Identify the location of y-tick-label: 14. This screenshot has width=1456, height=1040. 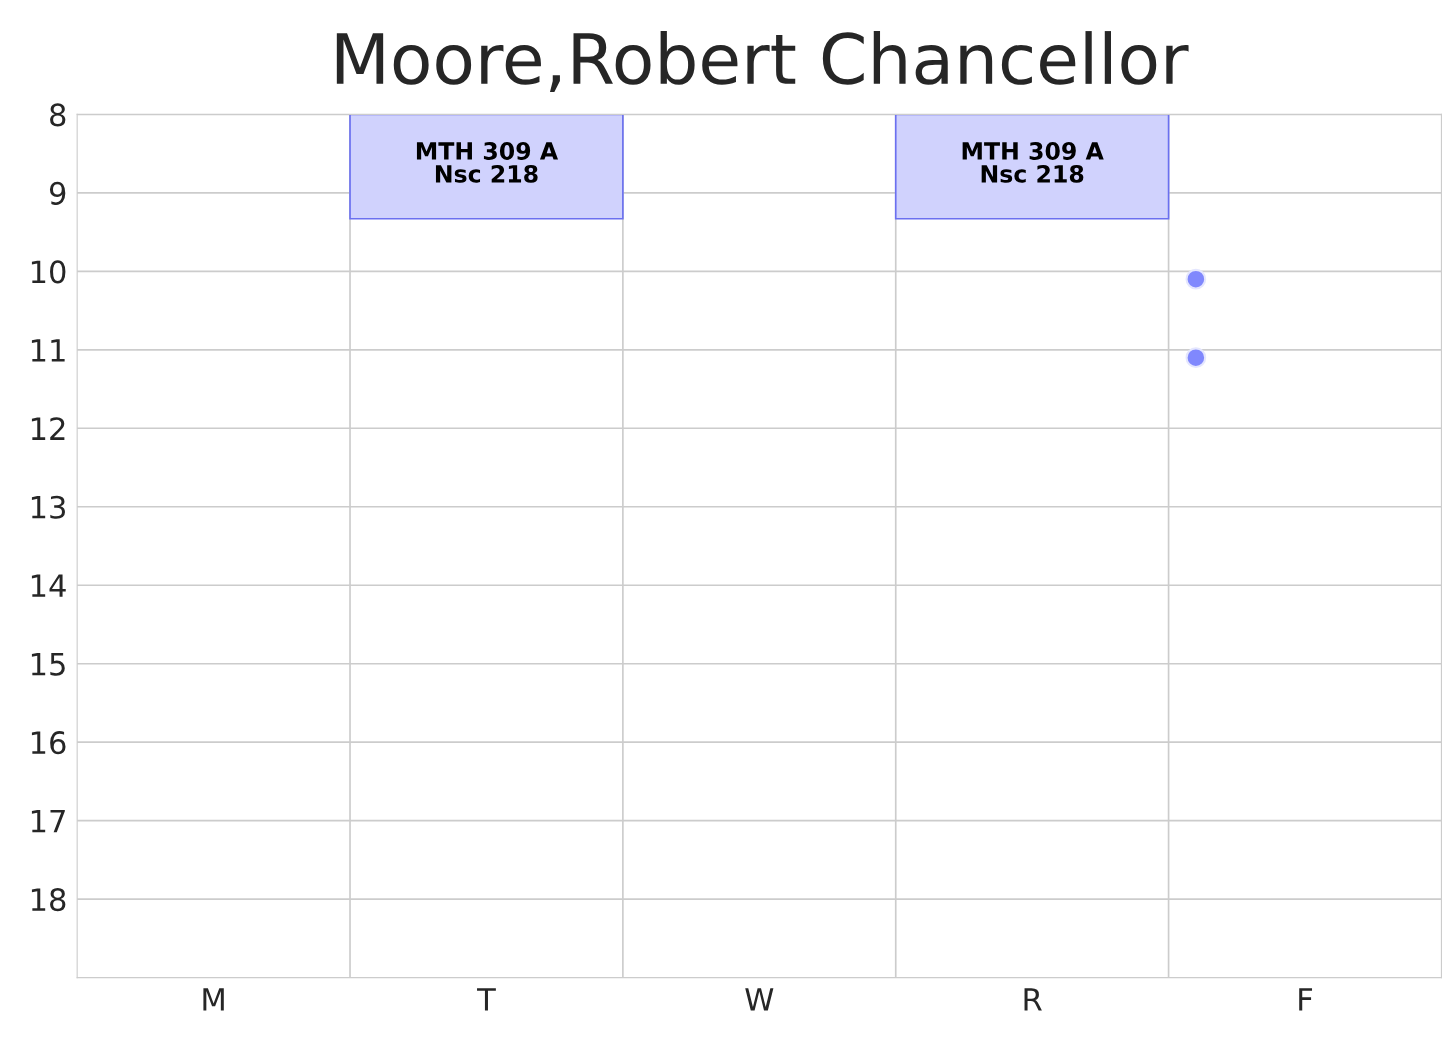
(48, 585).